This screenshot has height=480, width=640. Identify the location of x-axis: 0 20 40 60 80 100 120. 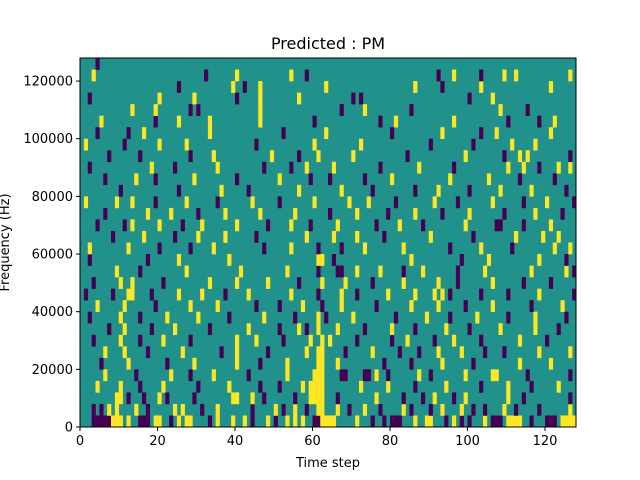
(316, 438).